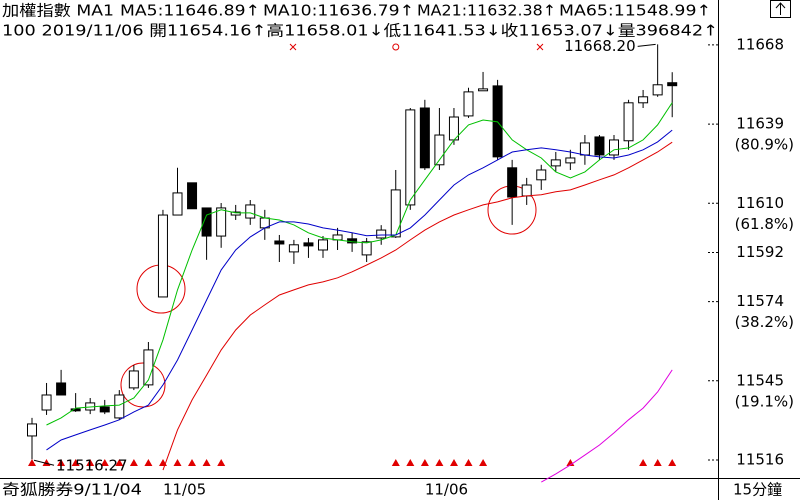  What do you see at coordinates (446, 490) in the screenshot?
I see `x-tick-label: 11/06` at bounding box center [446, 490].